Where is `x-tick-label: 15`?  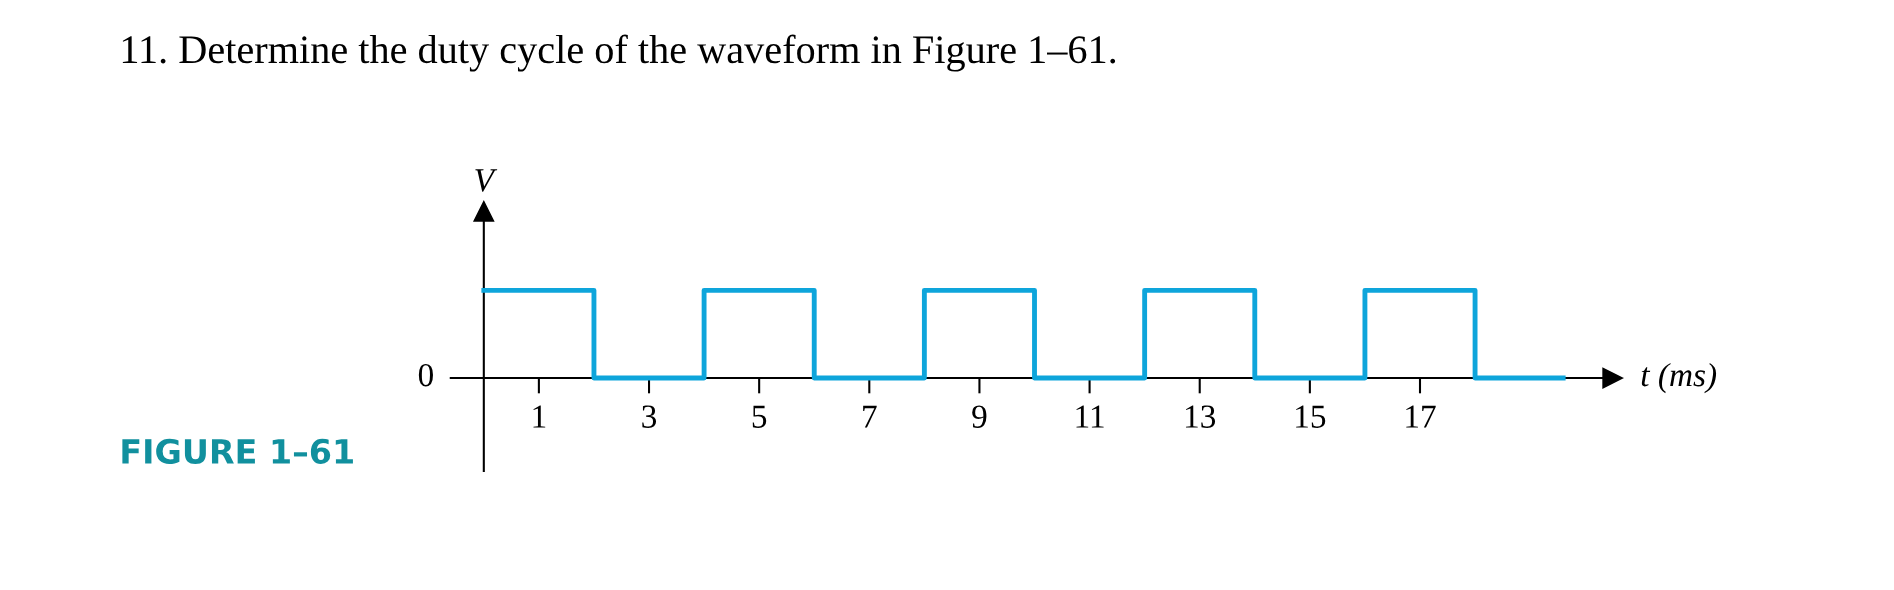 x-tick-label: 15 is located at coordinates (1311, 416).